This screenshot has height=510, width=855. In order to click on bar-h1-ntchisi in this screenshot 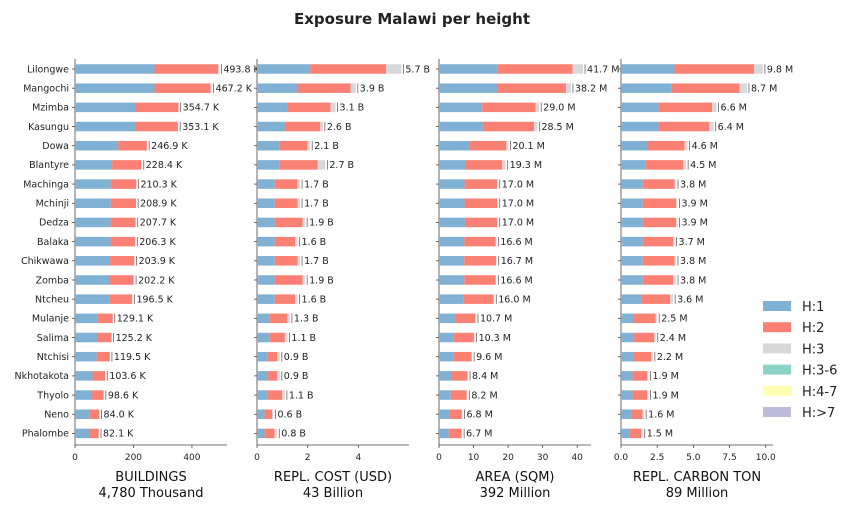, I will do `click(628, 356)`.